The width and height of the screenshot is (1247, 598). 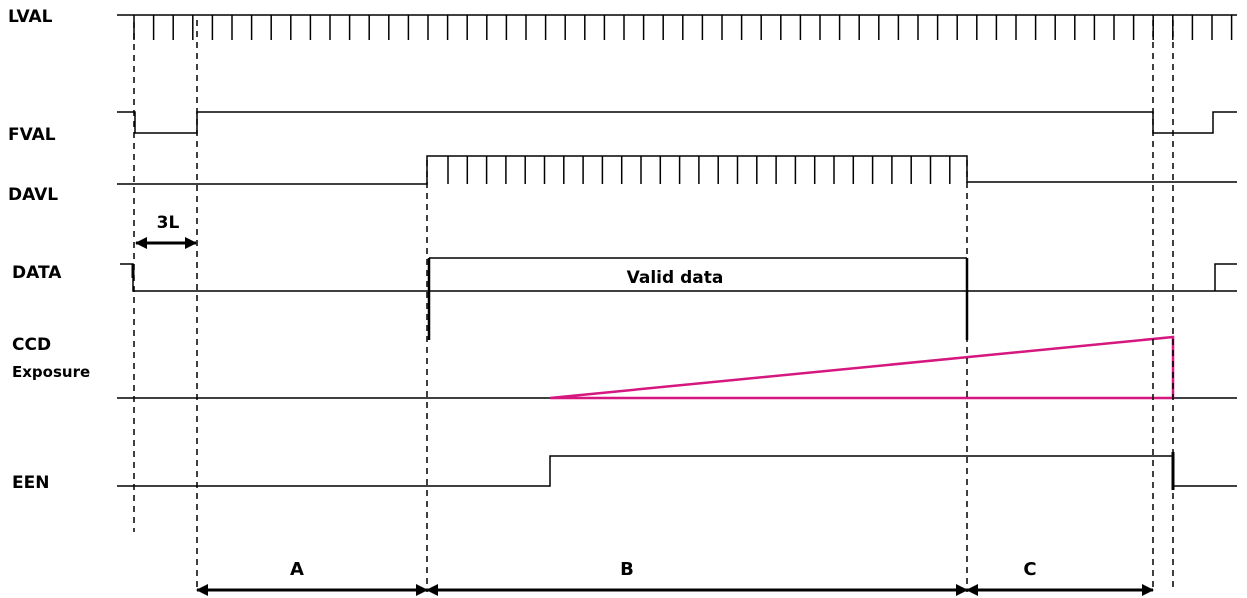 I want to click on fval-label: FVAL, so click(x=32, y=135).